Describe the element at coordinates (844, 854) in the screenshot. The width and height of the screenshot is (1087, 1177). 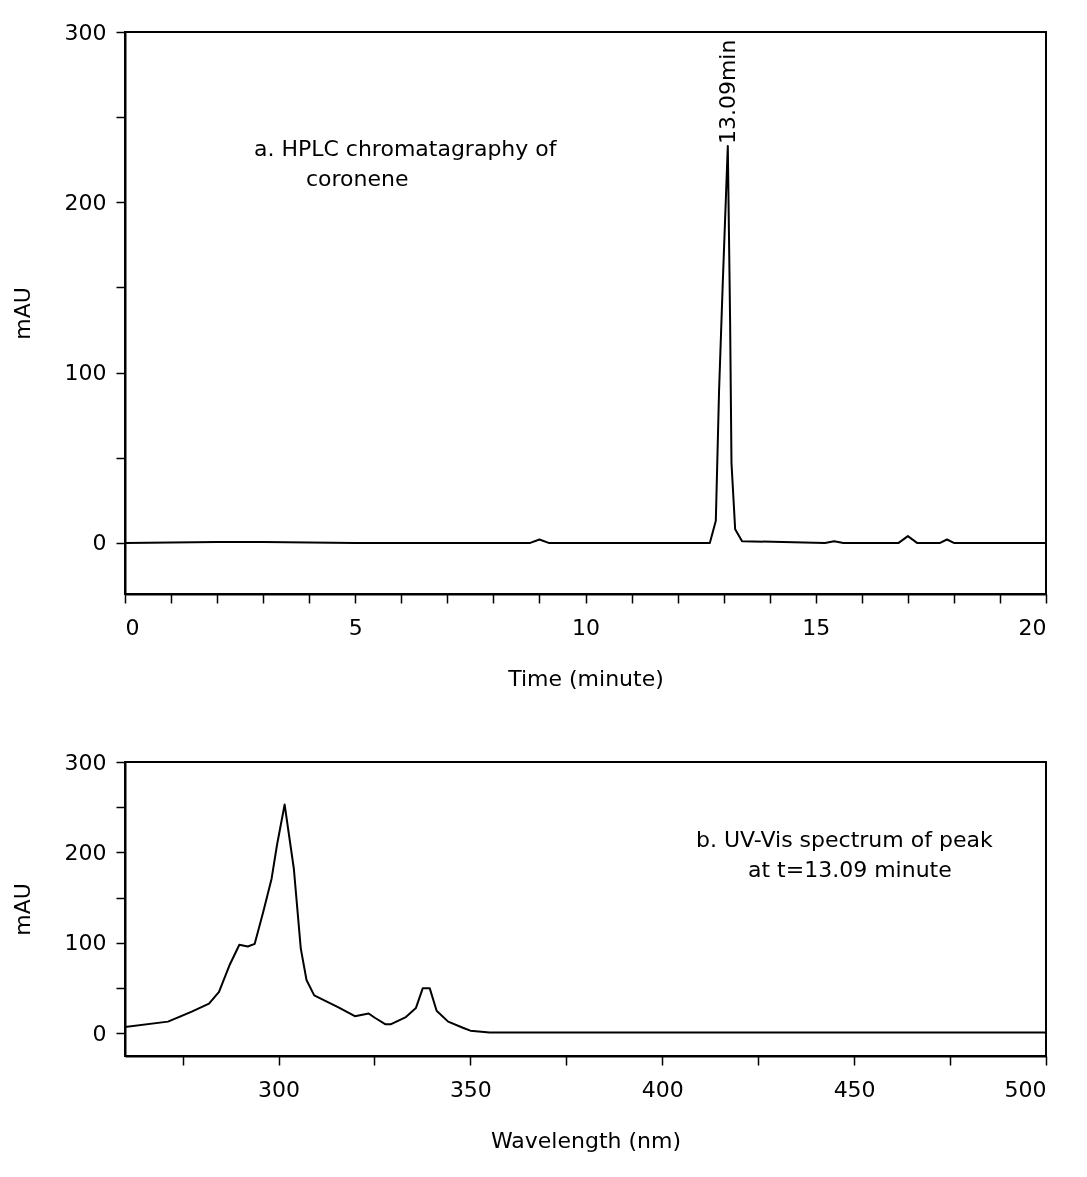
I see `text: b. UV-Vis spectrum of peak at t=13.09 minute` at that location.